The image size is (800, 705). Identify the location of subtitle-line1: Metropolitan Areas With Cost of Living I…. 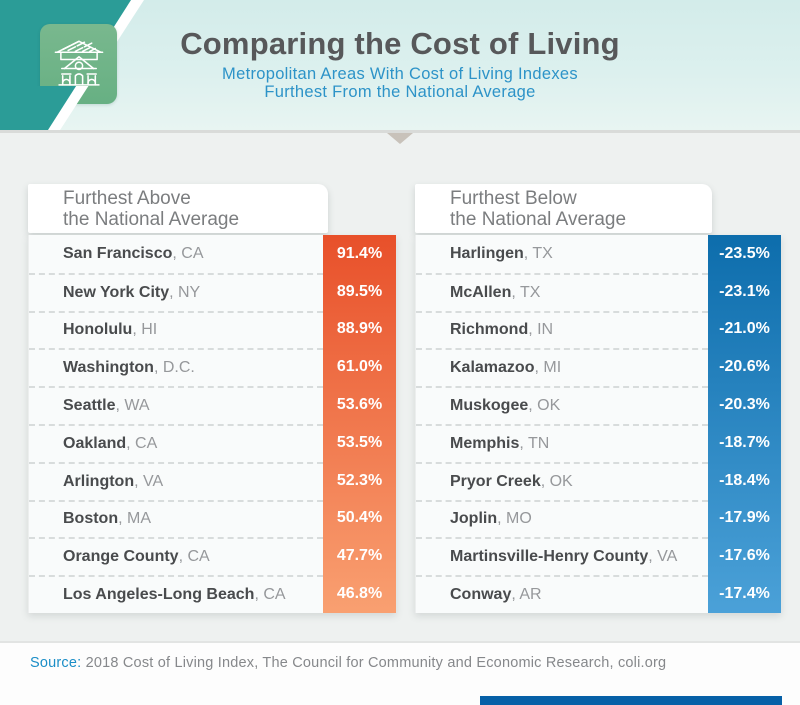
(400, 74).